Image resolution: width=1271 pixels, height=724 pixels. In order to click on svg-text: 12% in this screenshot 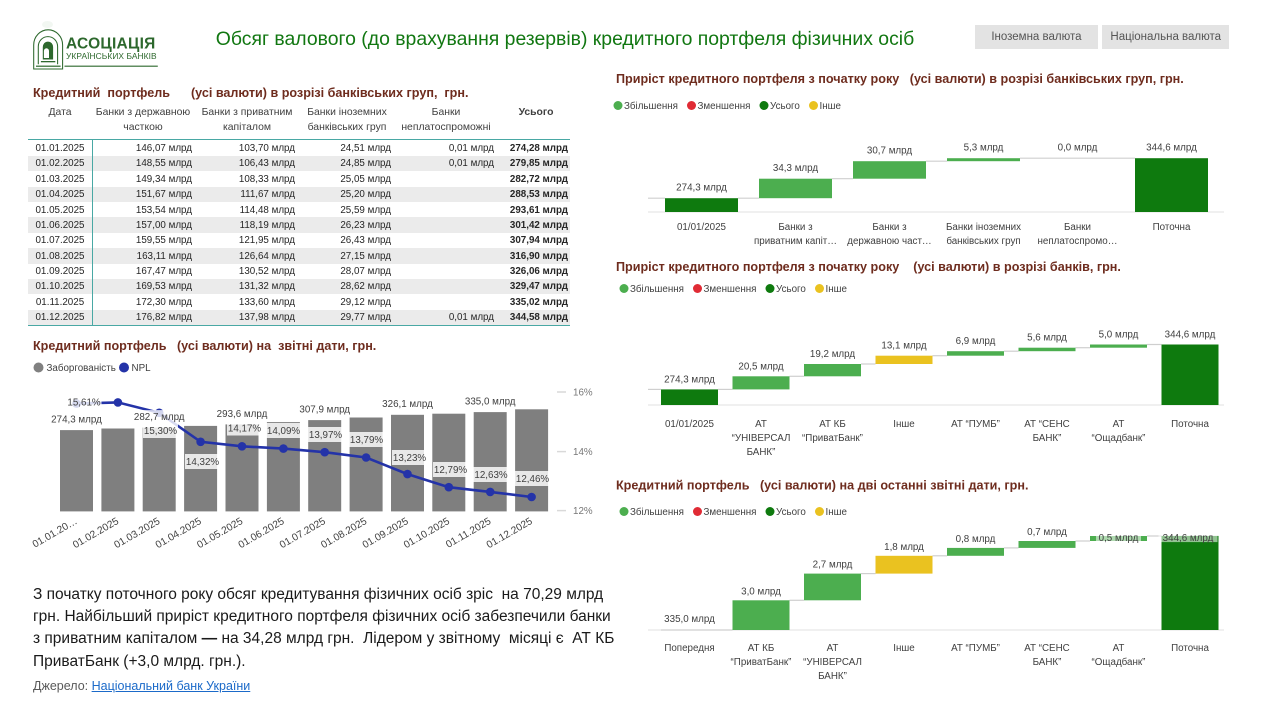, I will do `click(583, 511)`.